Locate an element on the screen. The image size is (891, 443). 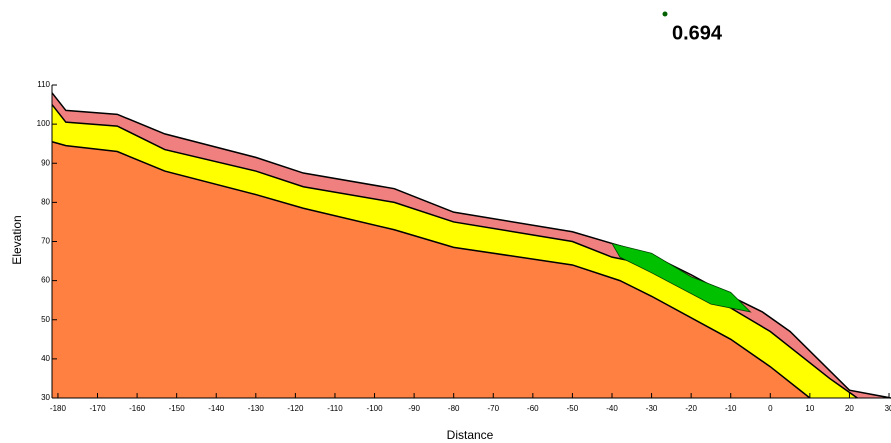
x-tick-label: -100 is located at coordinates (375, 408).